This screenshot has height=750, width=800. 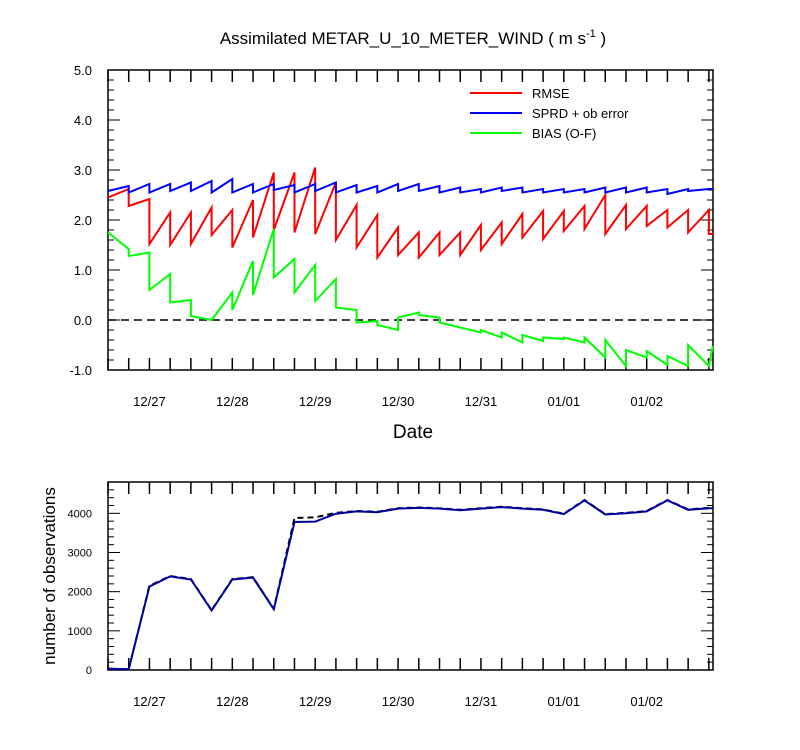 What do you see at coordinates (646, 701) in the screenshot?
I see `bottom-x-tick-label: 01/02` at bounding box center [646, 701].